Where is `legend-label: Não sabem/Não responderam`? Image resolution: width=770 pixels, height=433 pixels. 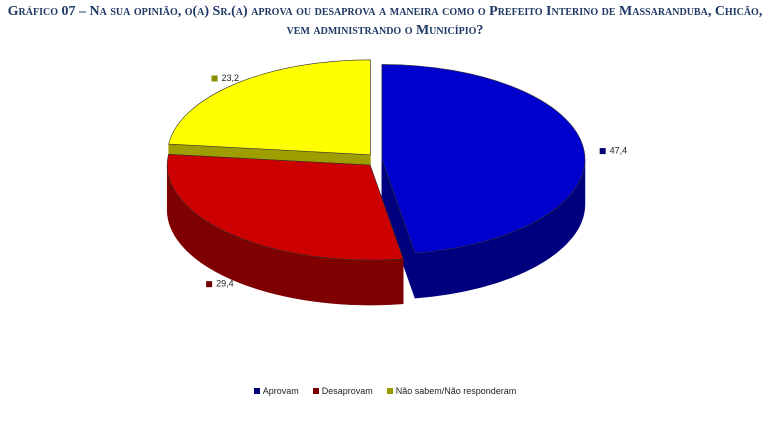 legend-label: Não sabem/Não responderam is located at coordinates (456, 391).